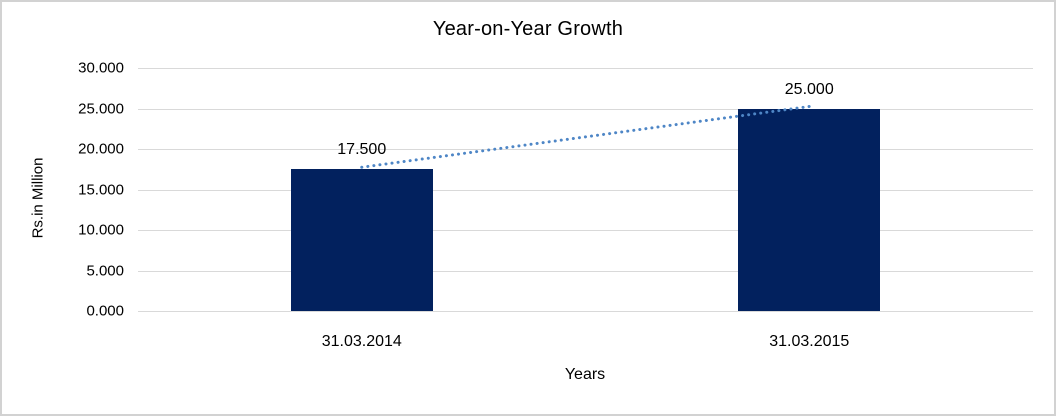 This screenshot has height=416, width=1056. I want to click on y-axis-tick-label: 0.000, so click(105, 311).